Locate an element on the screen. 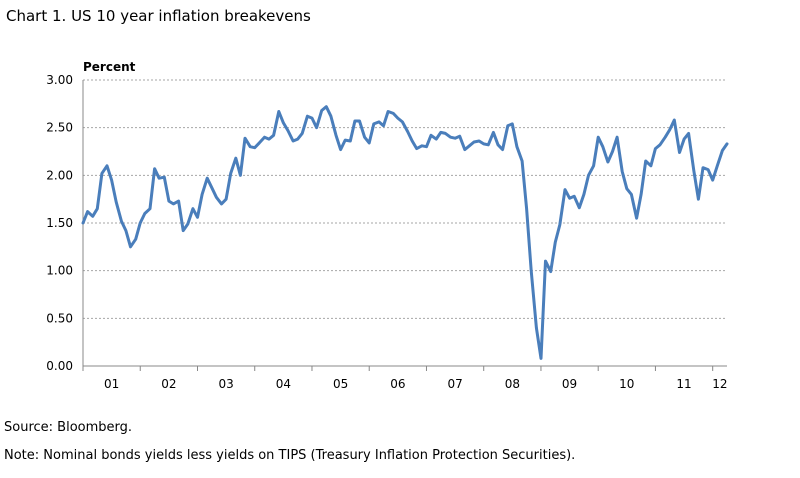 The image size is (800, 478). x-tick-label: 07 is located at coordinates (454, 384).